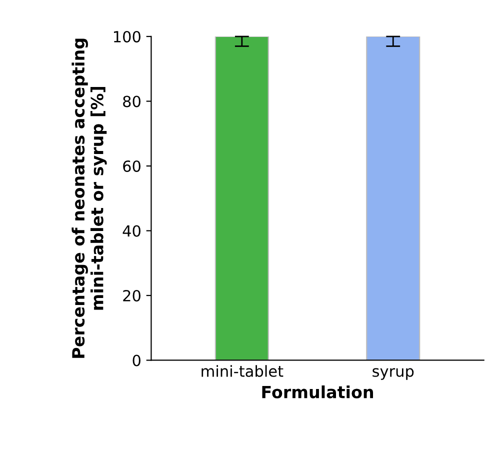 This screenshot has height=456, width=504. What do you see at coordinates (318, 391) in the screenshot?
I see `x-axis-title: Formulation` at bounding box center [318, 391].